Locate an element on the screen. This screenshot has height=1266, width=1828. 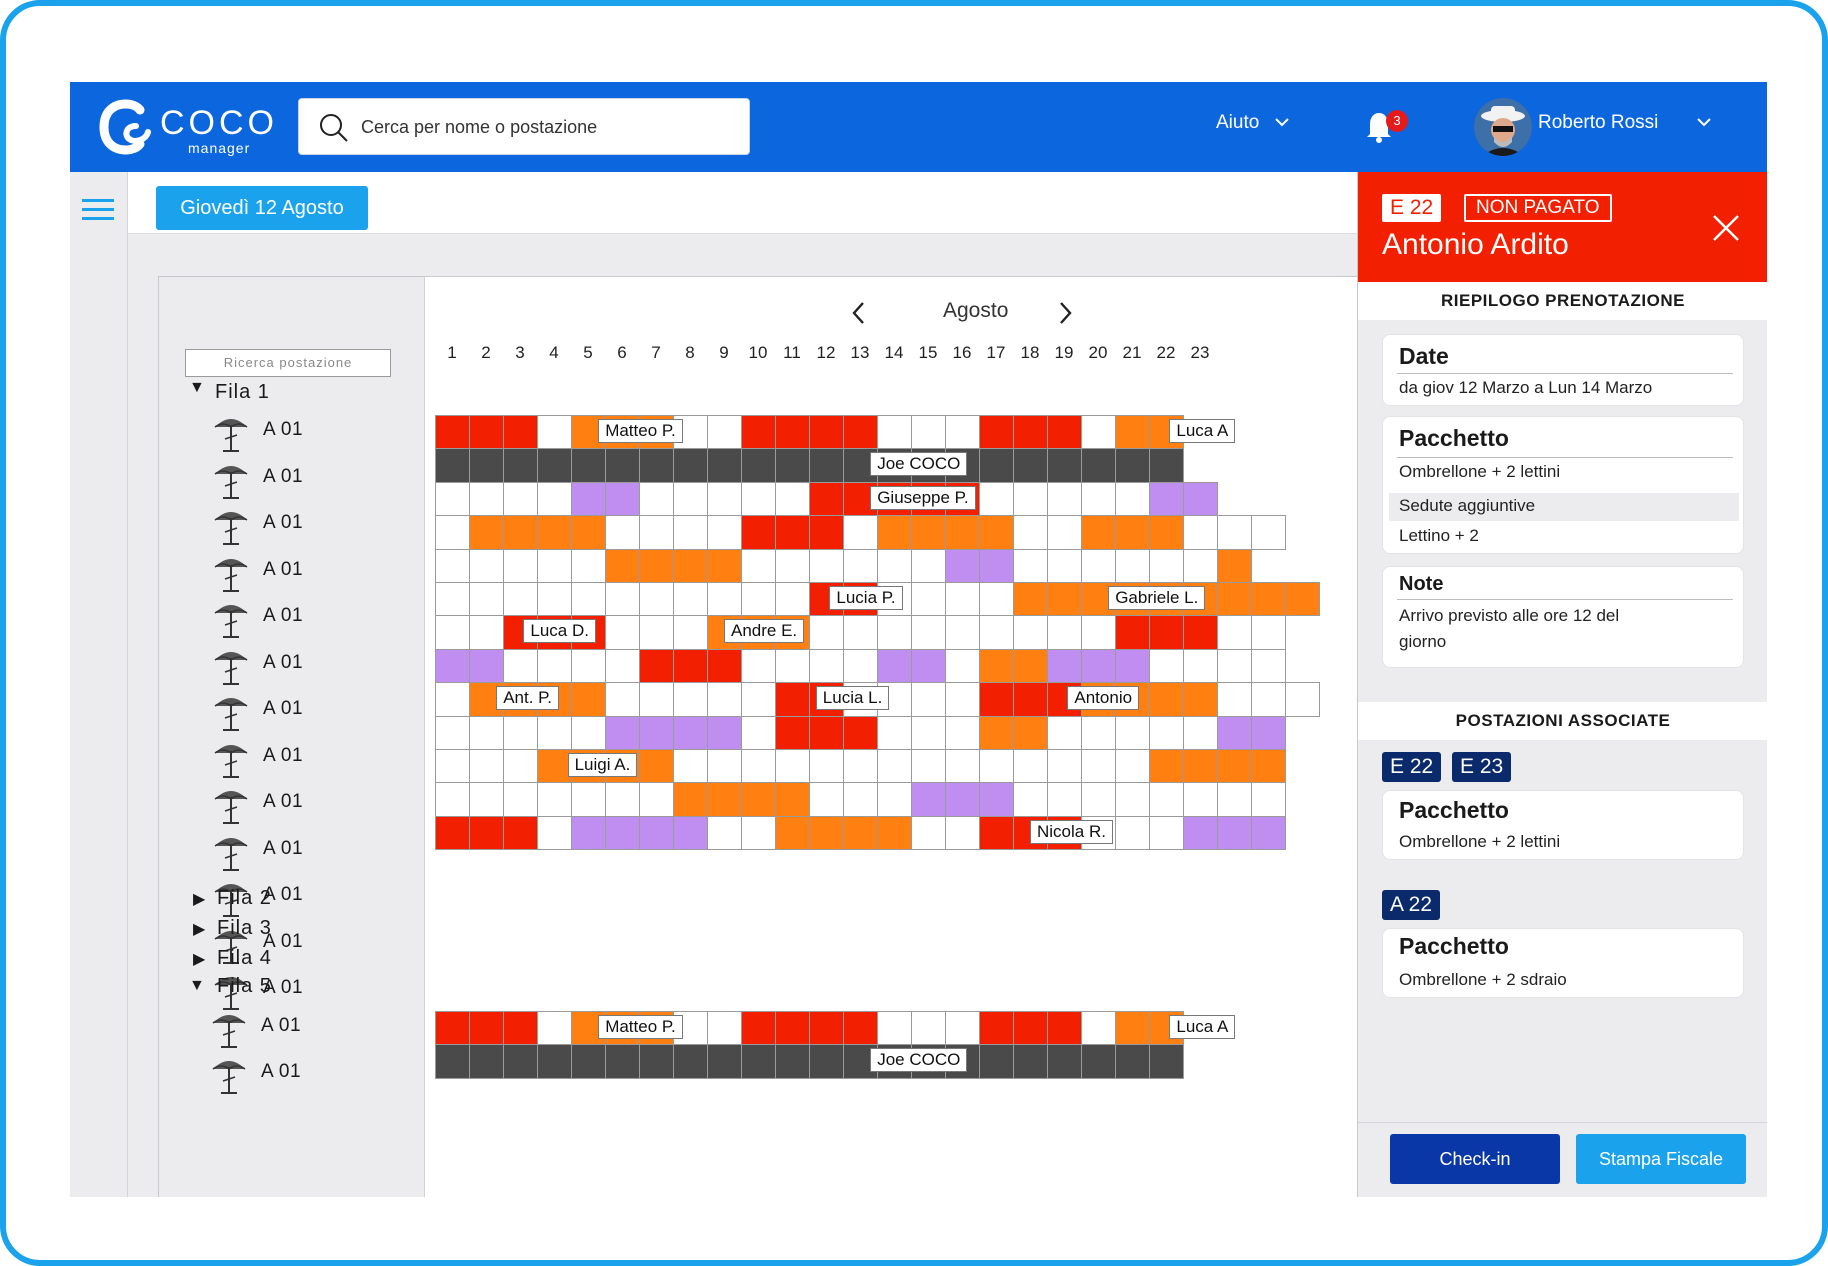
search-input is located at coordinates (546, 127).